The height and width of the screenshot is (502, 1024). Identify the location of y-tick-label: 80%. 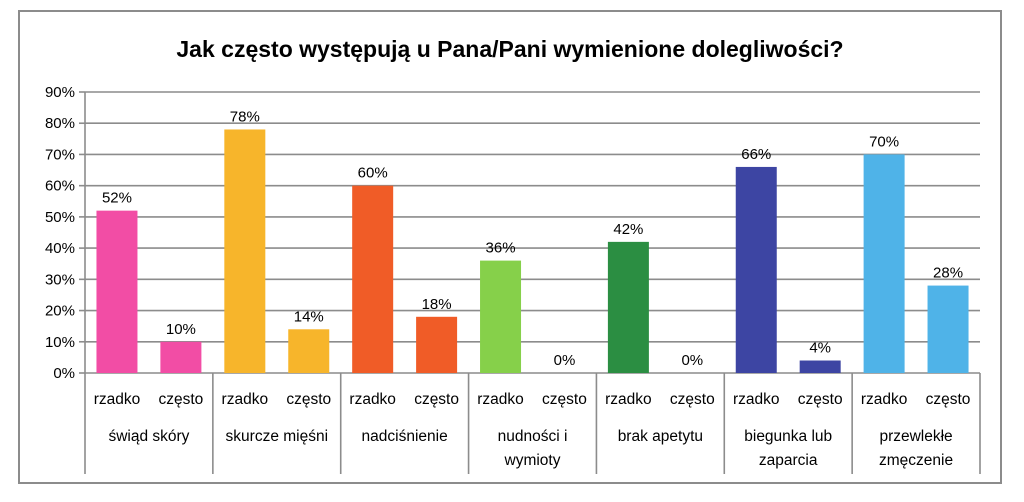
(60, 123).